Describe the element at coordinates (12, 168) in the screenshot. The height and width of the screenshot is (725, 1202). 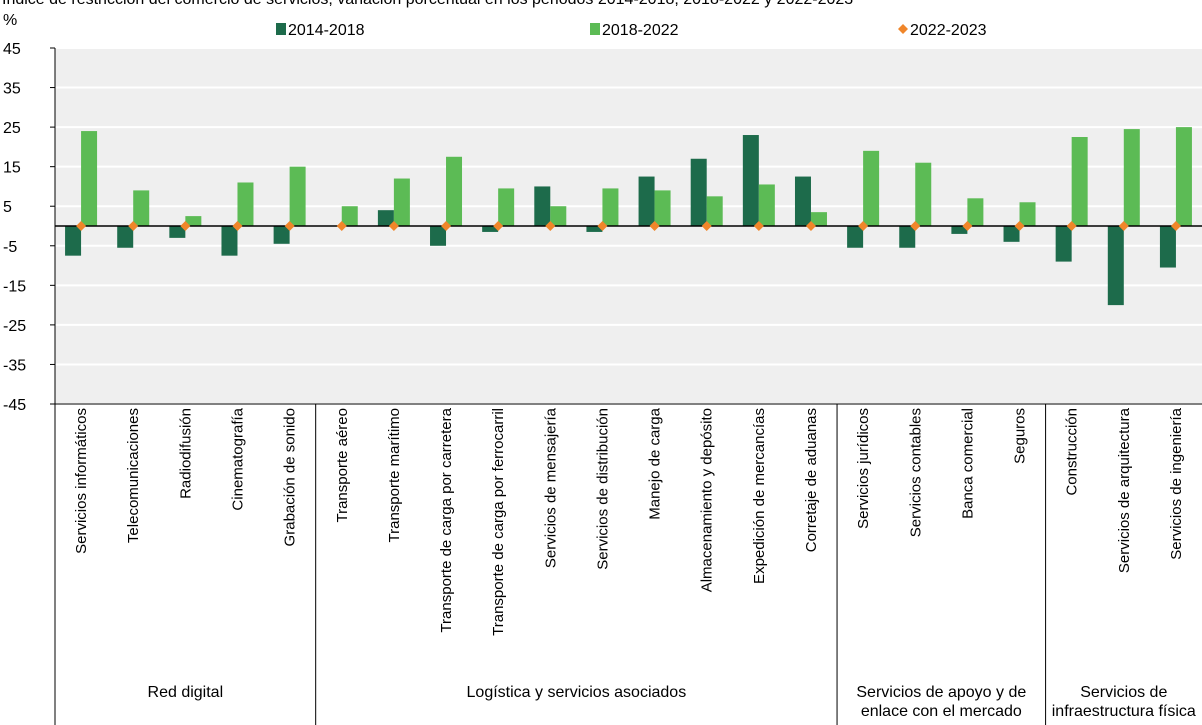
I see `y-tick-label: 15` at that location.